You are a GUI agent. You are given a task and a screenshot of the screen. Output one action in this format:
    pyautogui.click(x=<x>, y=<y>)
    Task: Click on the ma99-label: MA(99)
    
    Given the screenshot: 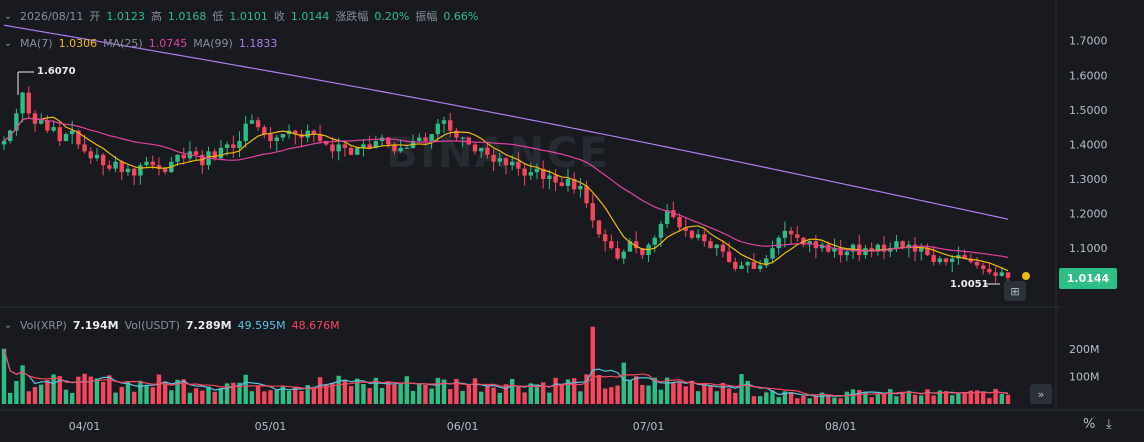 What is the action you would take?
    pyautogui.click(x=213, y=43)
    